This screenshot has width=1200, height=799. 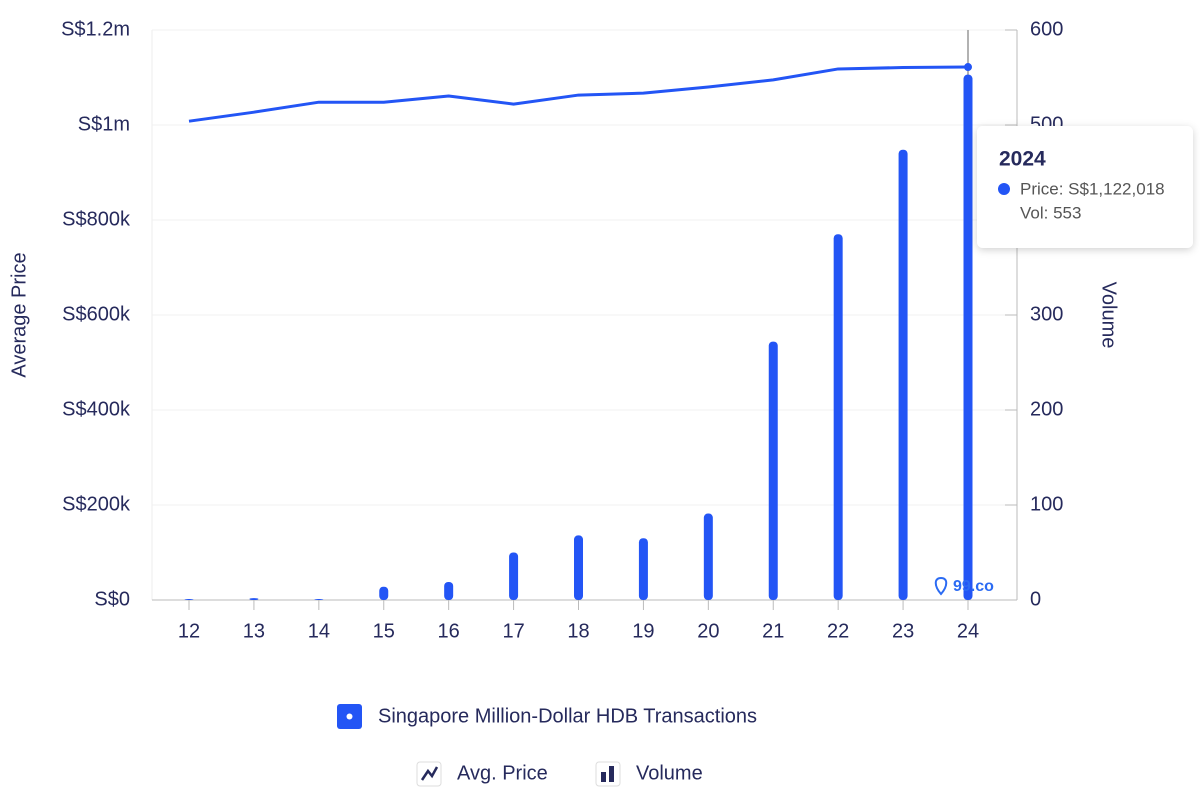 I want to click on tooltip-title: 2024, so click(x=1022, y=159).